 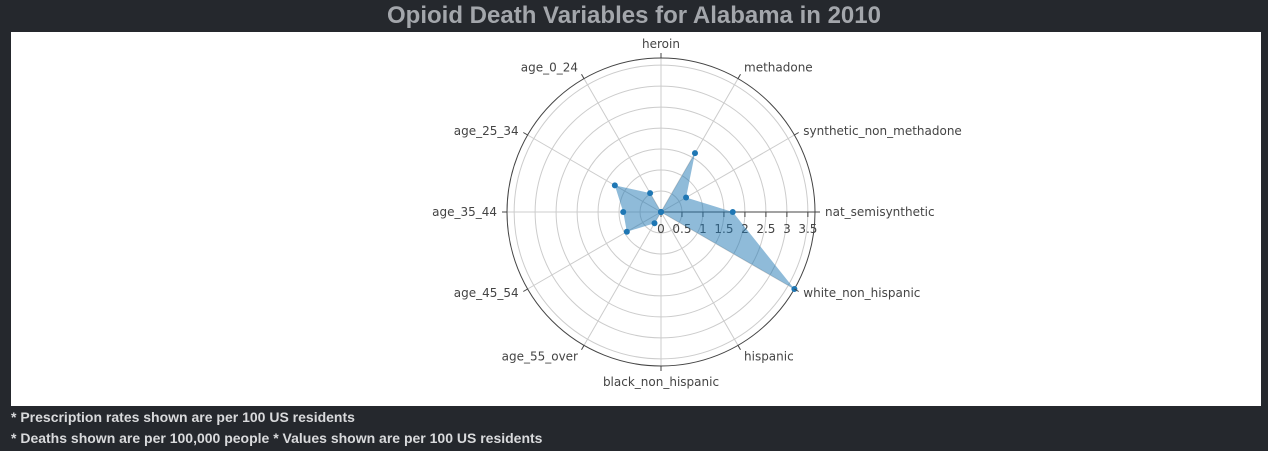 I want to click on radial-tick-label: 0, so click(x=661, y=229).